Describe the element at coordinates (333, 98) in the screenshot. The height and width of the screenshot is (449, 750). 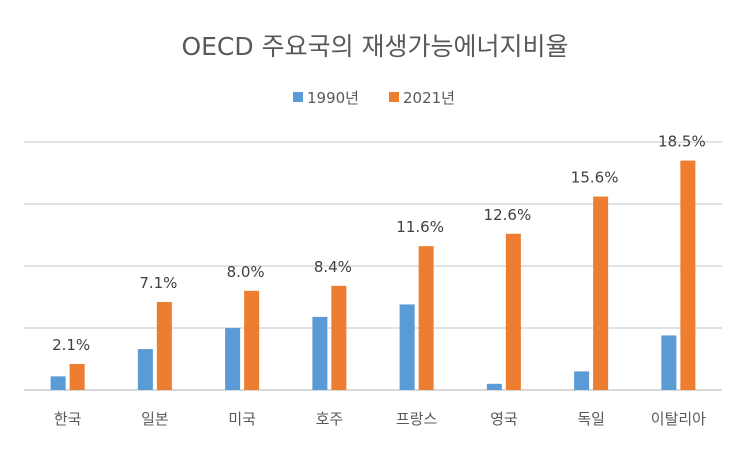
I see `legend-label-1990: 1990년` at that location.